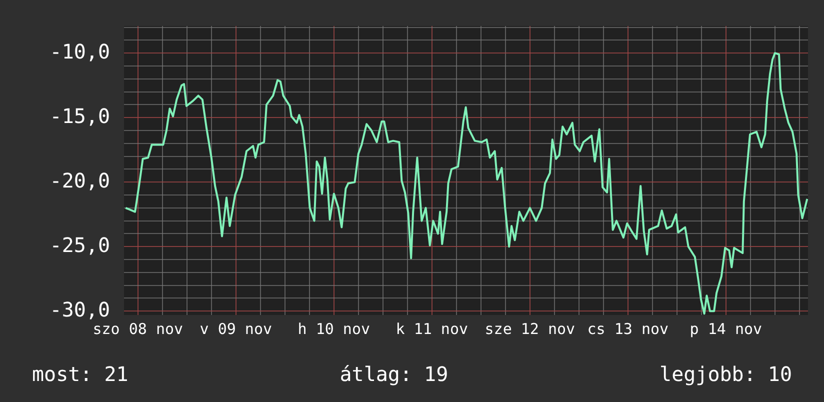 The image size is (824, 402). What do you see at coordinates (80, 116) in the screenshot?
I see `y-tick-label: -15,0` at bounding box center [80, 116].